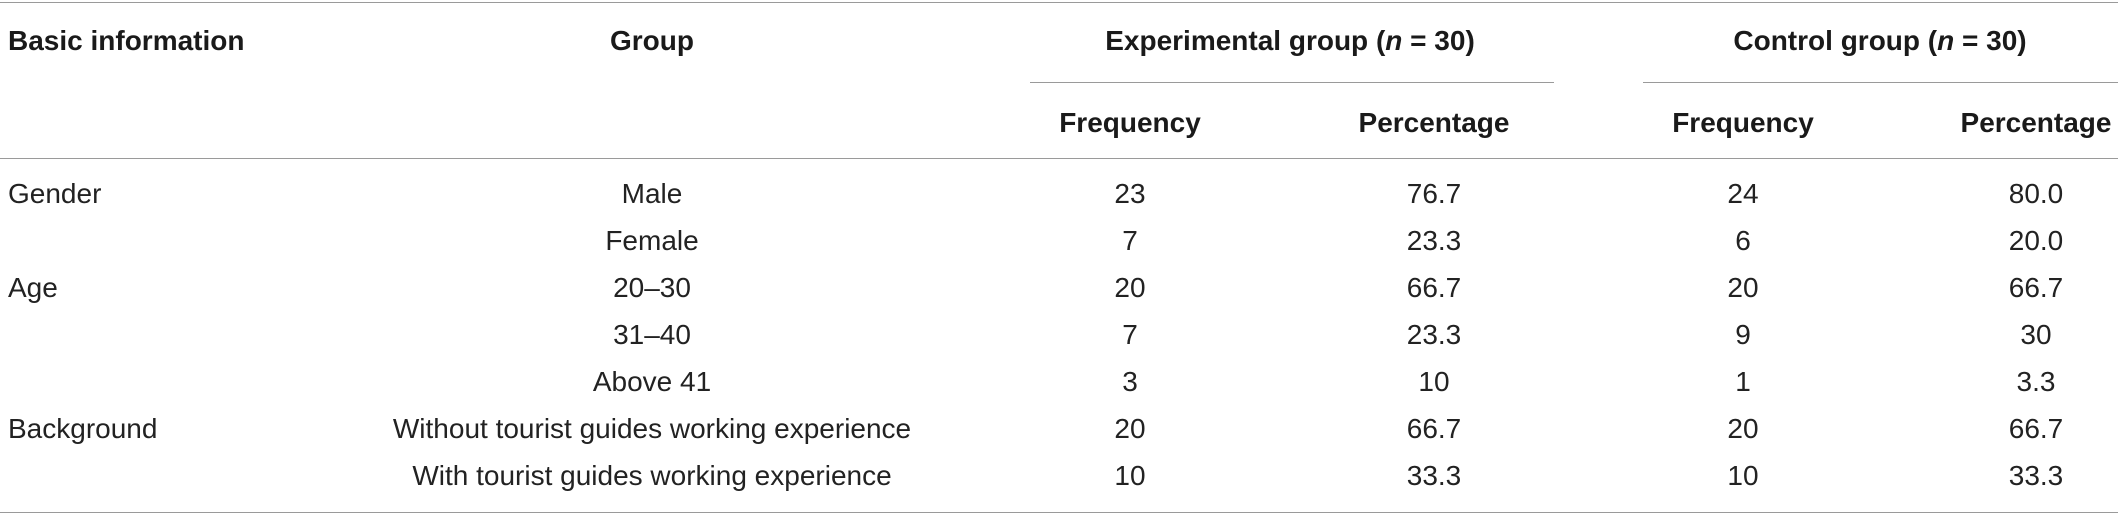 The image size is (2118, 519). What do you see at coordinates (1130, 475) in the screenshot?
I see `row-exp-frequency: 10` at bounding box center [1130, 475].